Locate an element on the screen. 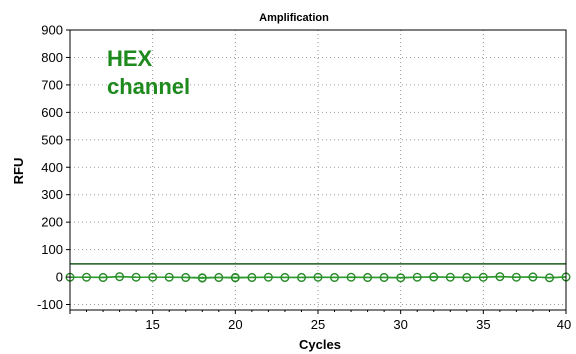 The width and height of the screenshot is (576, 354). x-tick-label: 40 is located at coordinates (564, 324).